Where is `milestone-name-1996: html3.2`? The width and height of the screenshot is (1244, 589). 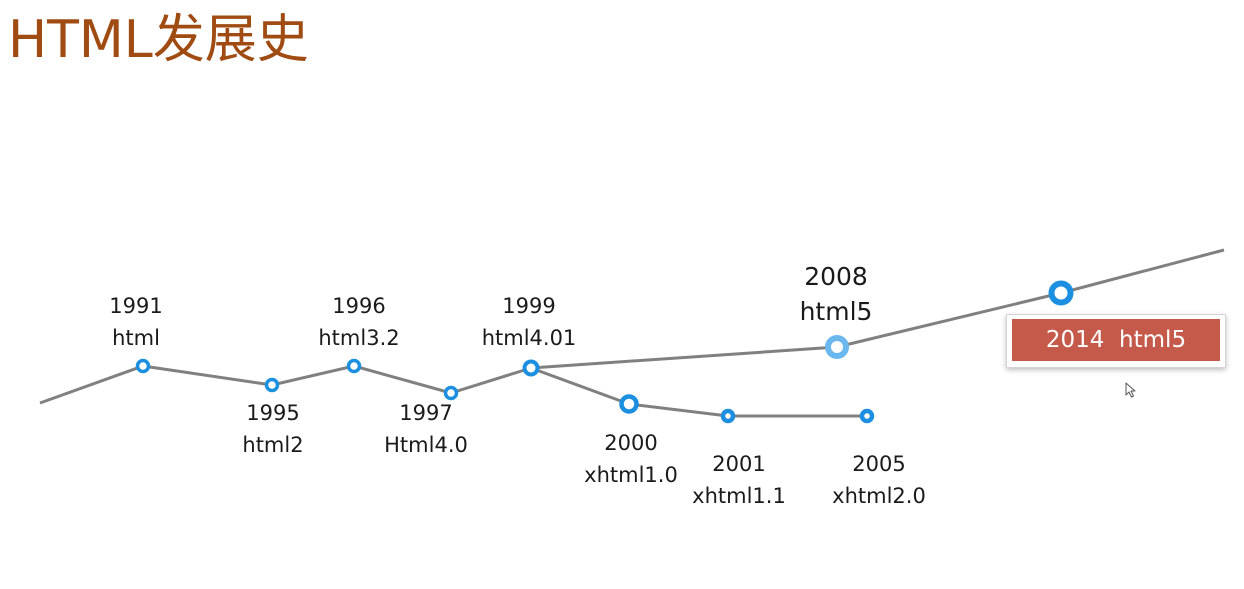
milestone-name-1996: html3.2 is located at coordinates (358, 338).